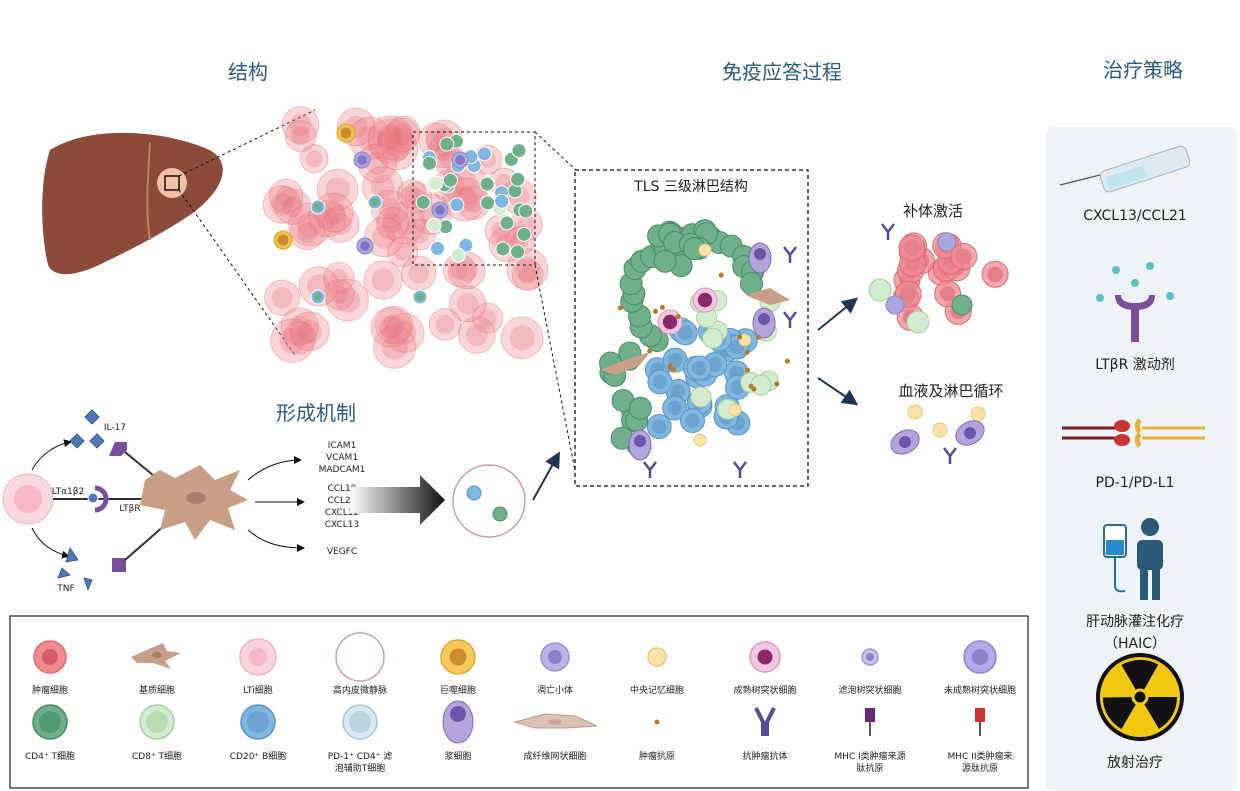 The height and width of the screenshot is (791, 1240). Describe the element at coordinates (1135, 483) in the screenshot. I see `therapy-label-2: PD-1/PD-L1` at that location.